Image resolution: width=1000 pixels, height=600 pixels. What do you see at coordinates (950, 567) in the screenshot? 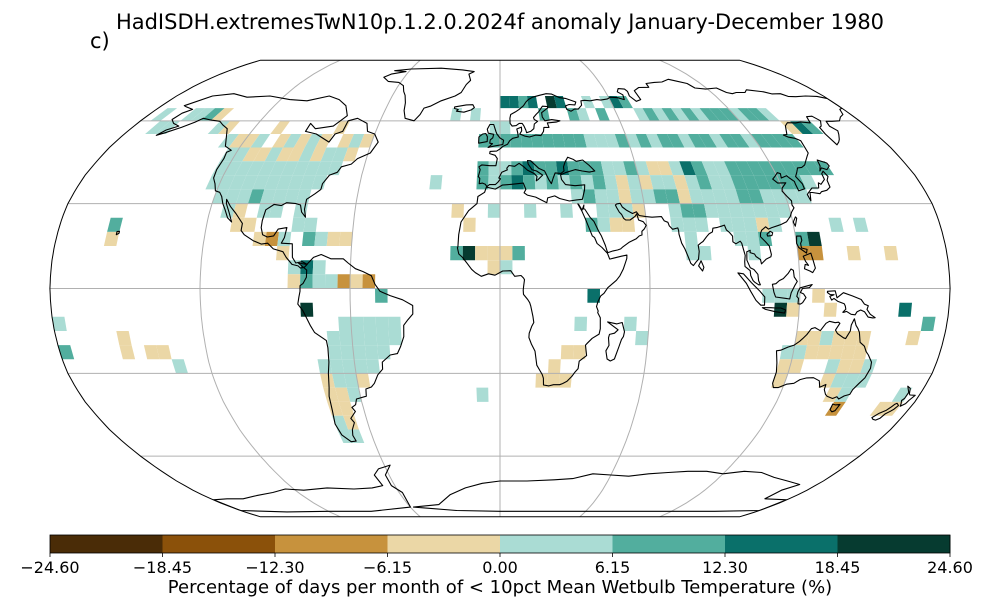
I see `colorbar-tick-label: 24.60` at bounding box center [950, 567].